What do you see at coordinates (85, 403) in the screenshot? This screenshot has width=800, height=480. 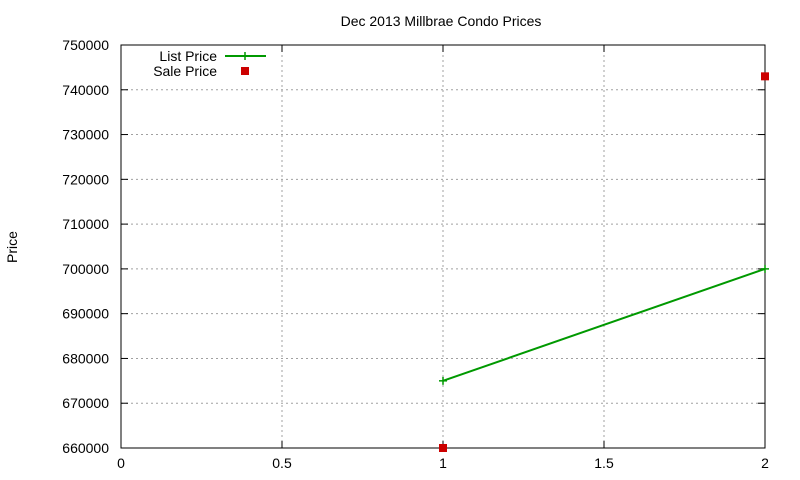 I see `y-tick-label: 670000` at bounding box center [85, 403].